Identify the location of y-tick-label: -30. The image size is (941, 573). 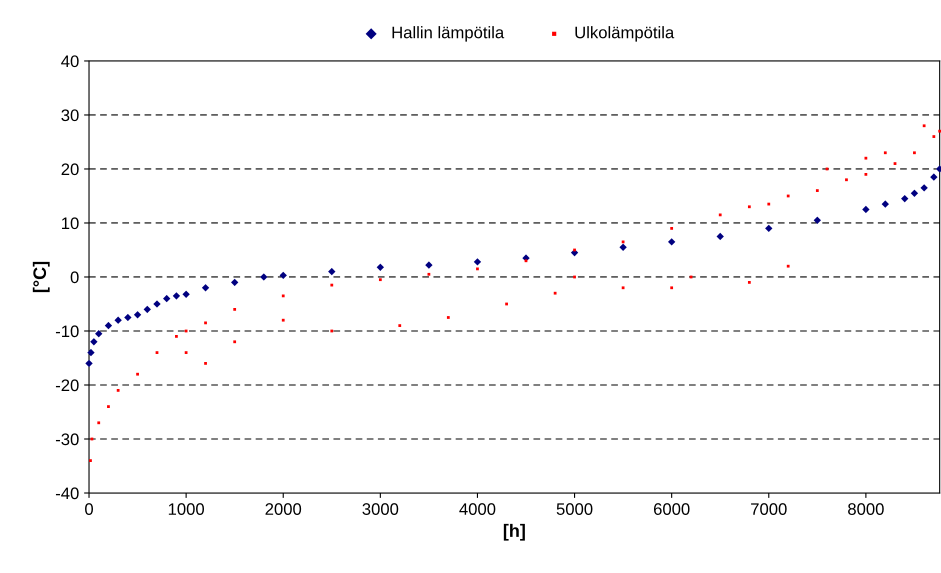
(67, 439).